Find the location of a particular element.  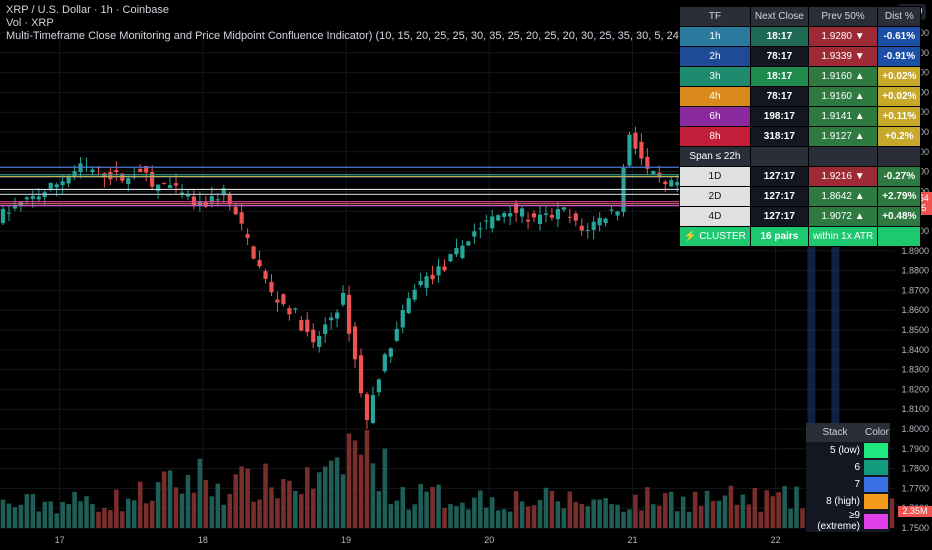

tf-cell: Span ≤ 22h is located at coordinates (715, 156).